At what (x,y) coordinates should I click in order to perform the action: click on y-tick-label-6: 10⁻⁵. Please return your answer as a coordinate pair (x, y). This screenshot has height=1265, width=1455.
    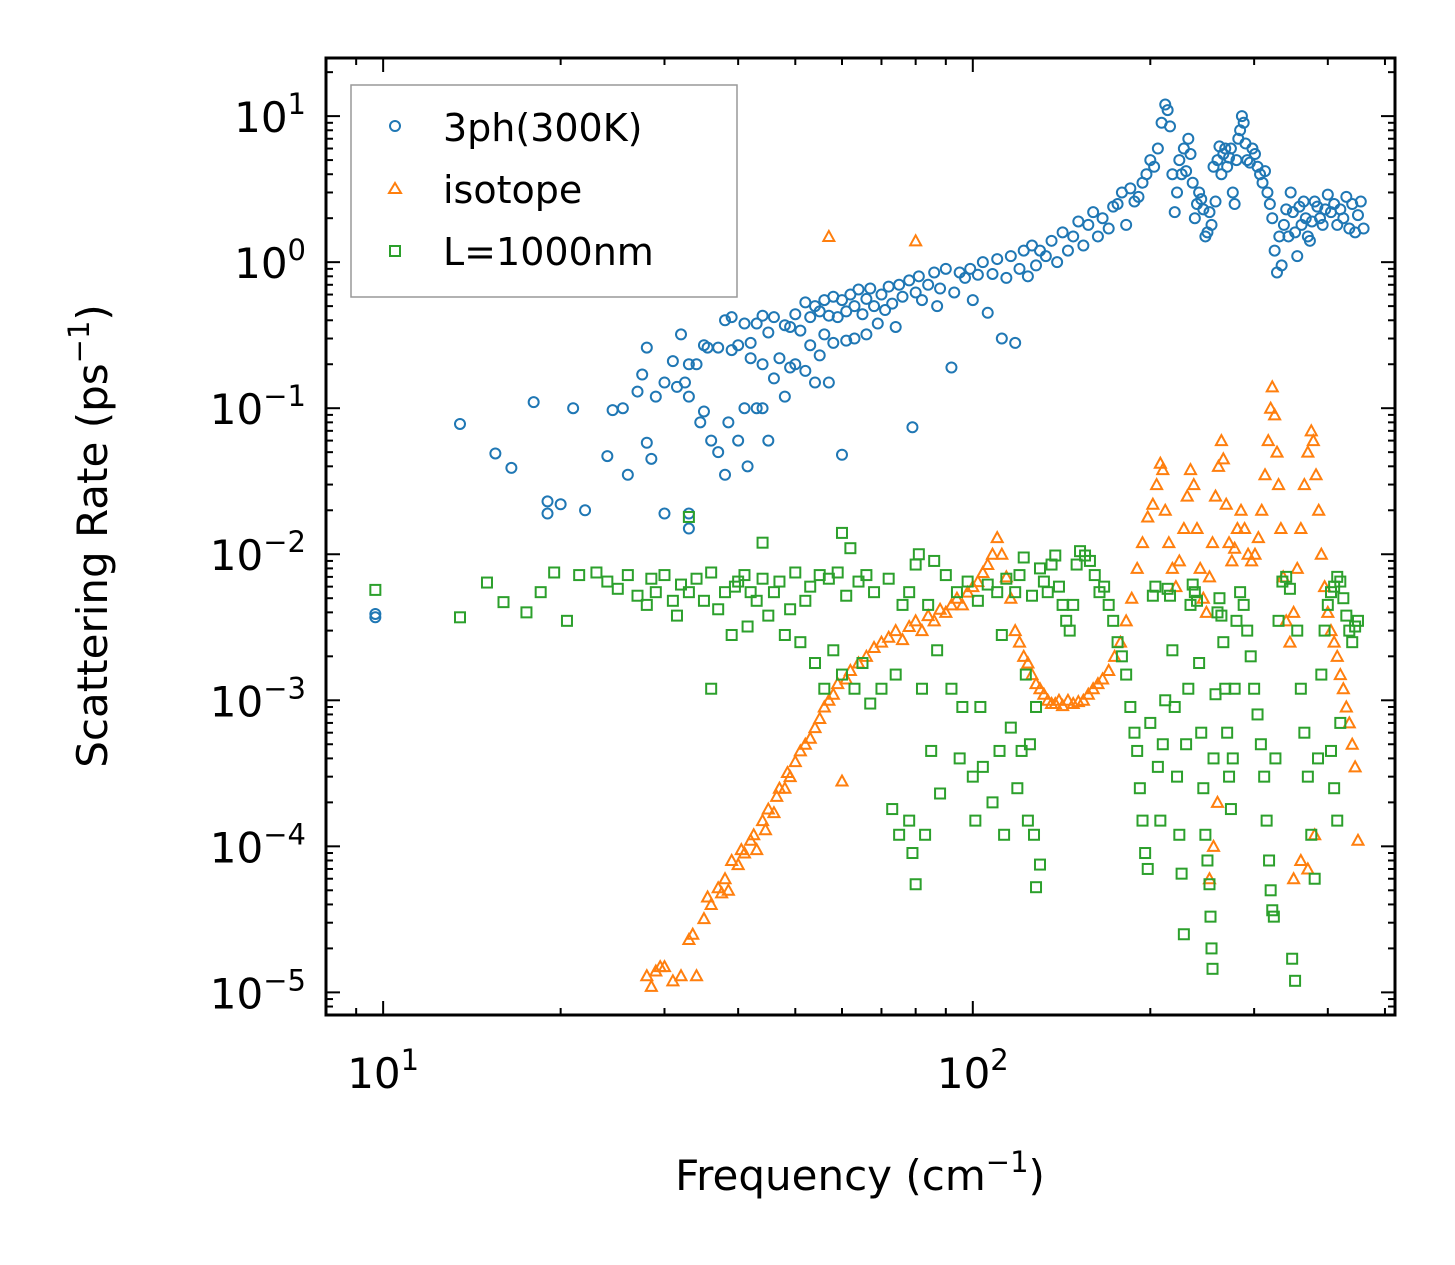
    Looking at the image, I should click on (258, 990).